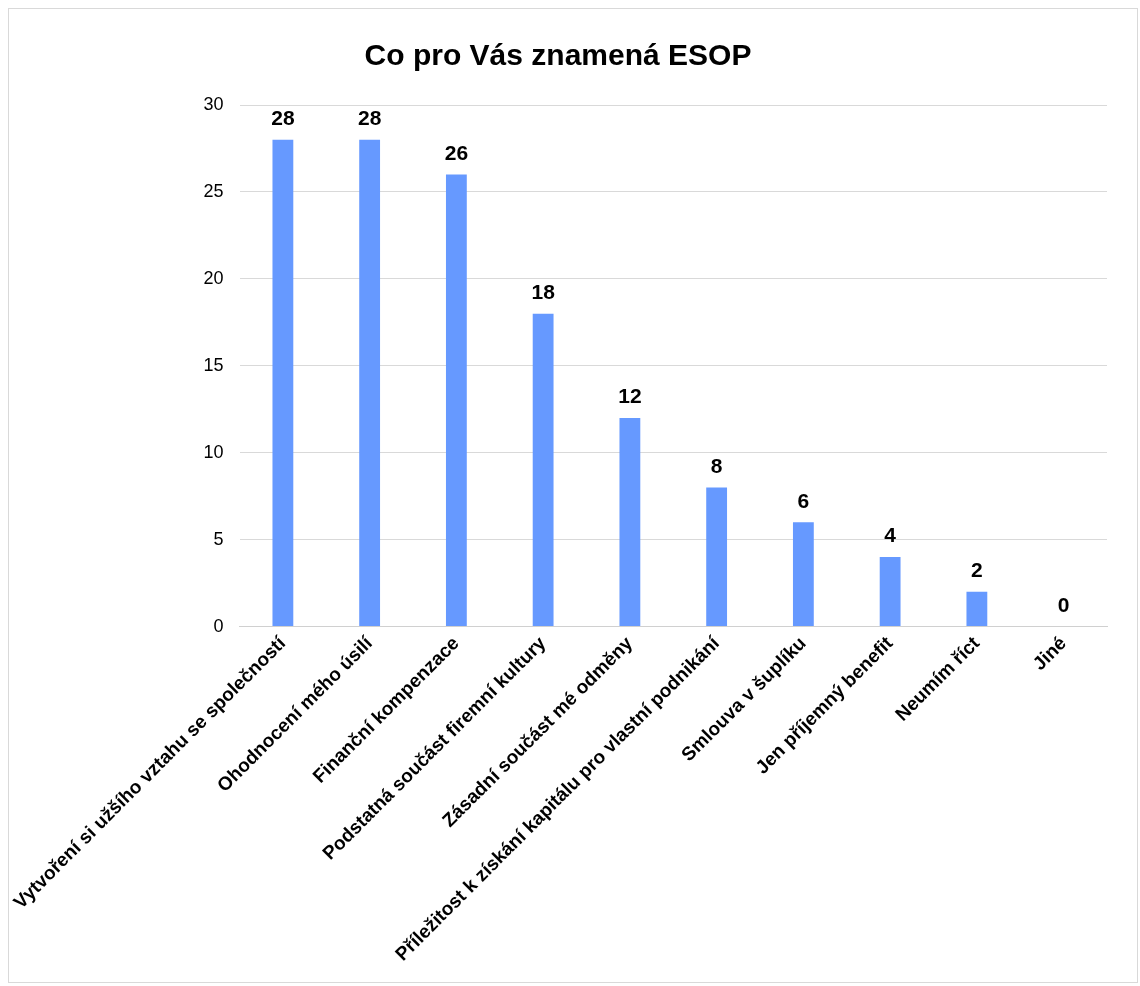 The height and width of the screenshot is (986, 1140). I want to click on y-tick-label: 5, so click(218, 538).